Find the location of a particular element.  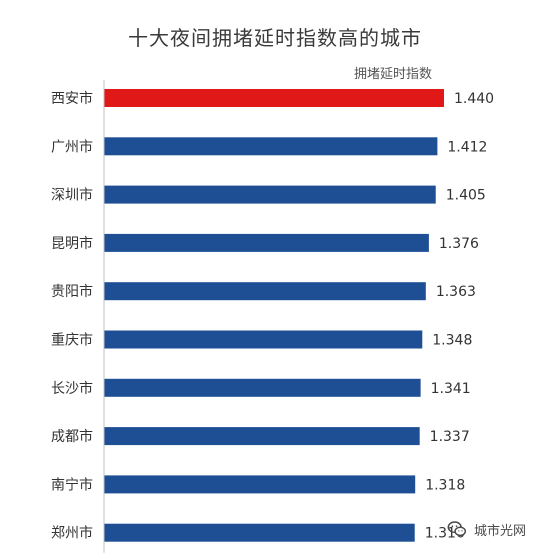

watermark-text: 城市光网 is located at coordinates (500, 531).